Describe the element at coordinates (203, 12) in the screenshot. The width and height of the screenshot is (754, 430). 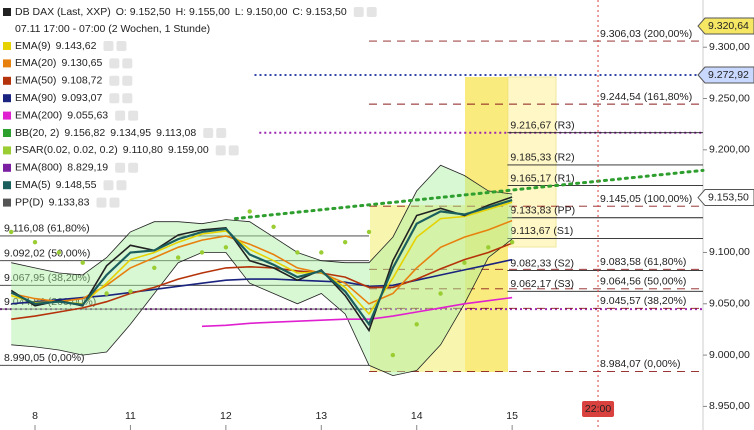
I see `legend-value: H: 9.155,00` at that location.